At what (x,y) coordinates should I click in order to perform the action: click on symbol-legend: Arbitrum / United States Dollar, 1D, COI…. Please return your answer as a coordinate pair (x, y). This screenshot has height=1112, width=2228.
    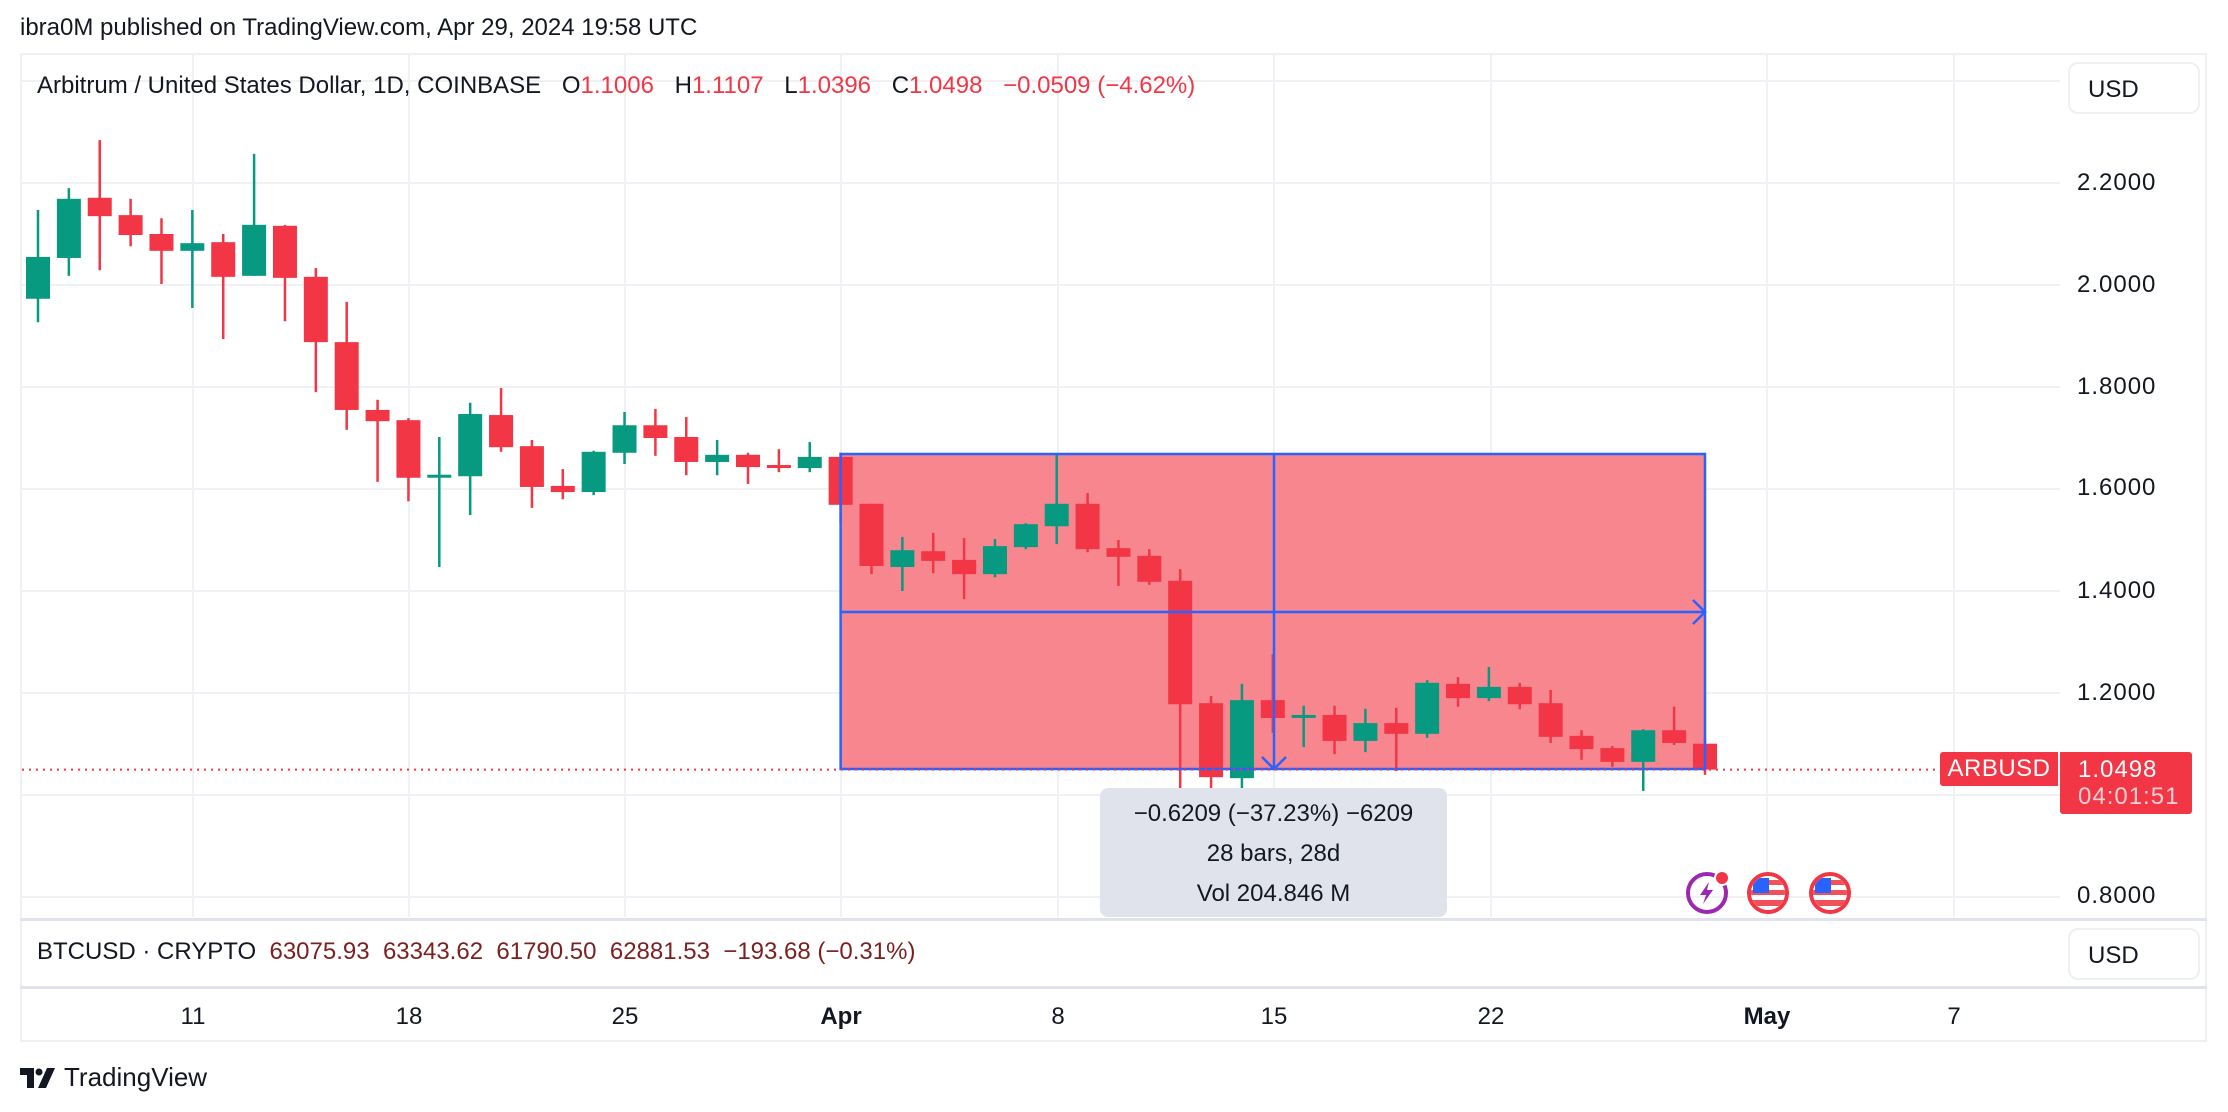
    Looking at the image, I should click on (616, 86).